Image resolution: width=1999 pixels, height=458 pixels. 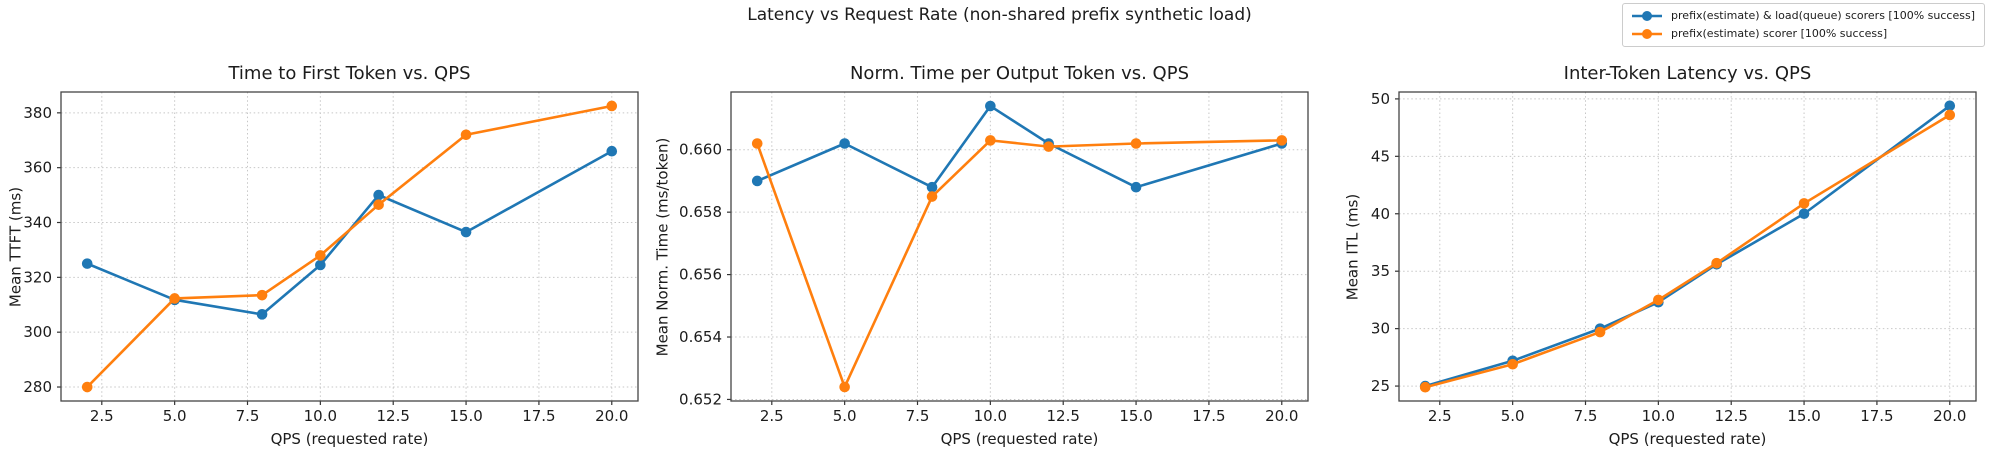 I want to click on y-axis-label: Mean TTFT (ms), so click(x=15, y=247).